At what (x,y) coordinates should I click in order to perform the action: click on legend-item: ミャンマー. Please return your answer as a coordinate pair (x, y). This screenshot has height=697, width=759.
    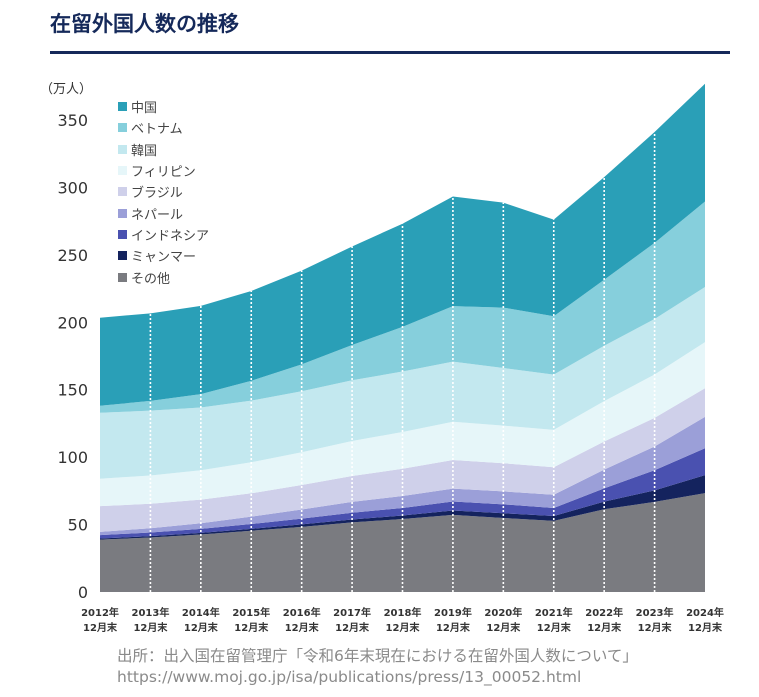
    Looking at the image, I should click on (163, 255).